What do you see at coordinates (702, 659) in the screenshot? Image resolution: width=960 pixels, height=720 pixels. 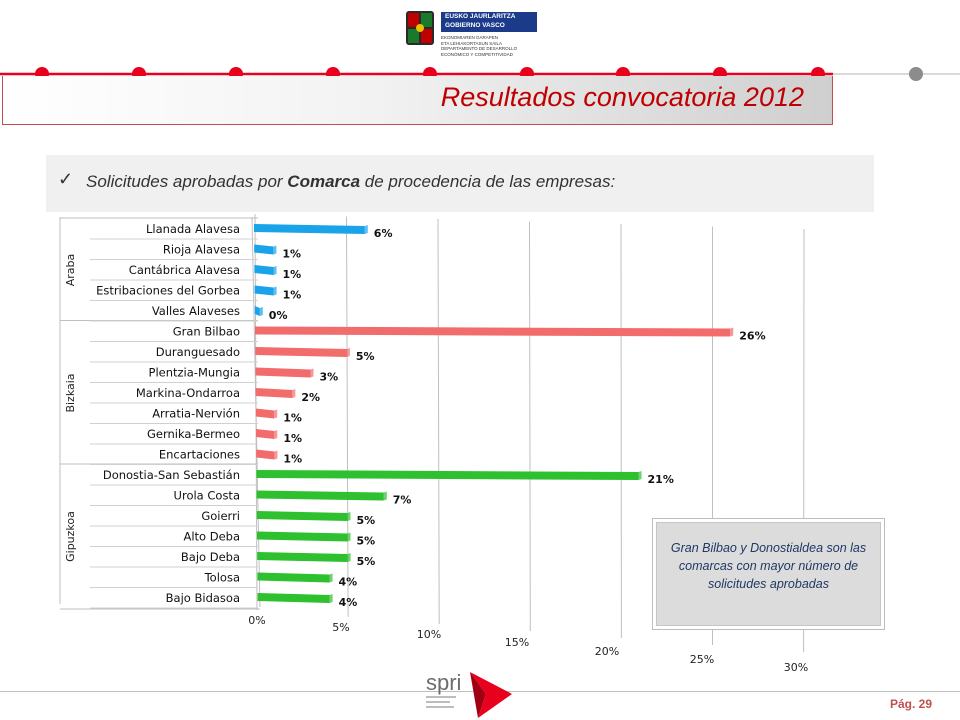 I see `x-tick-label: 25%` at bounding box center [702, 659].